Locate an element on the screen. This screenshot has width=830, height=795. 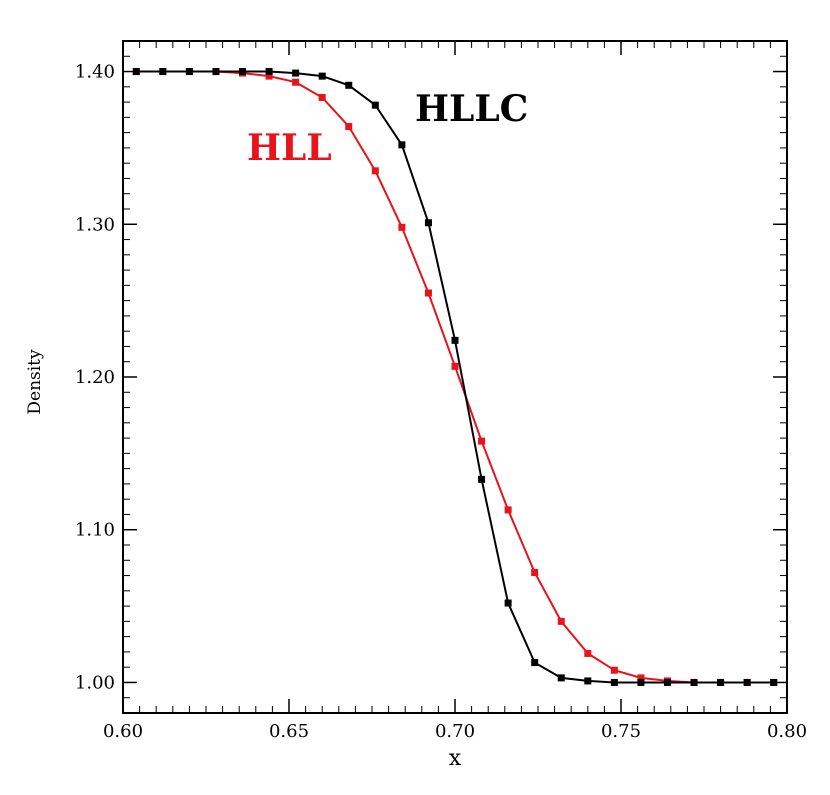
y-tick-label: 1.40 is located at coordinates (95, 72).